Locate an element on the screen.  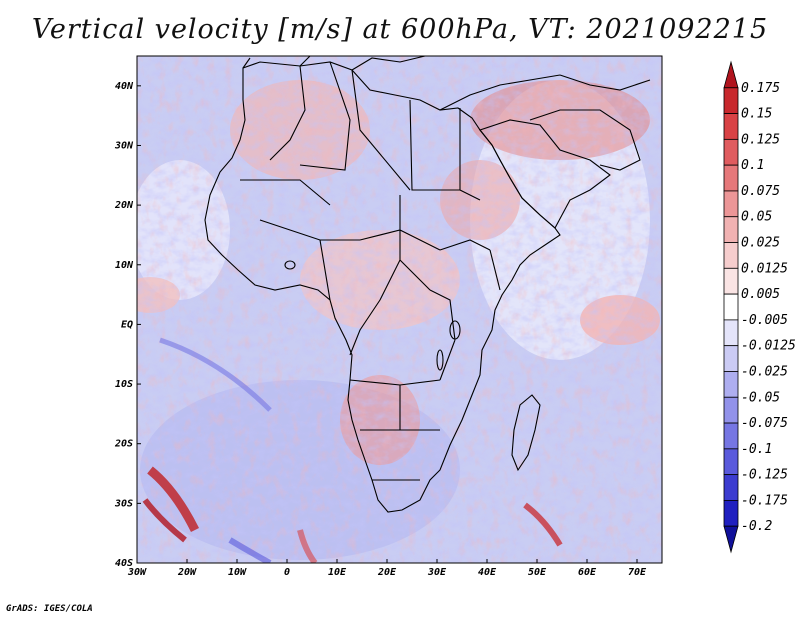
lon-tick-label: 10E is located at coordinates (337, 572).